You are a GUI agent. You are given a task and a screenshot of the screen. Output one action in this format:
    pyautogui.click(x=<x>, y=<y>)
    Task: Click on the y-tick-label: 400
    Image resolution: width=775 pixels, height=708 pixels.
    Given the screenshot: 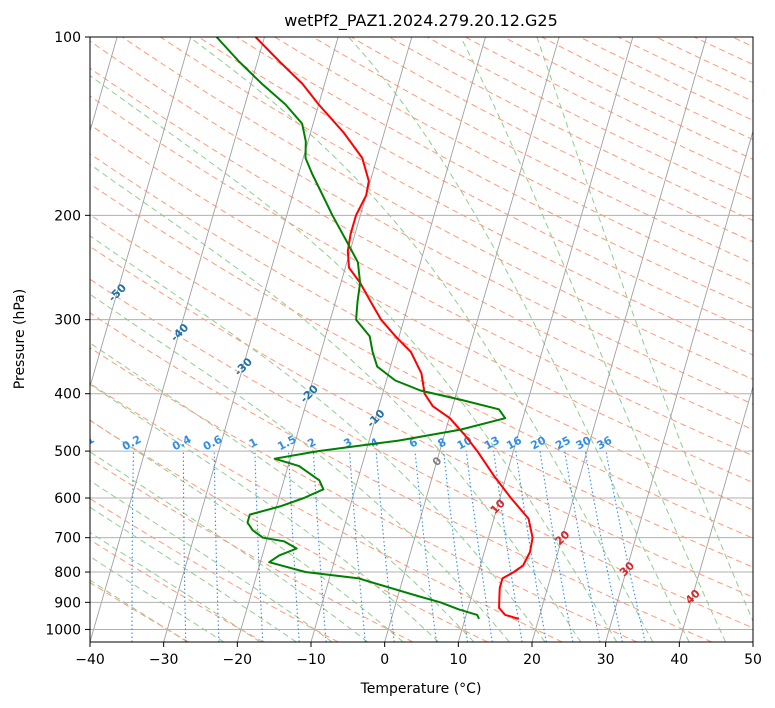 What is the action you would take?
    pyautogui.click(x=67, y=395)
    